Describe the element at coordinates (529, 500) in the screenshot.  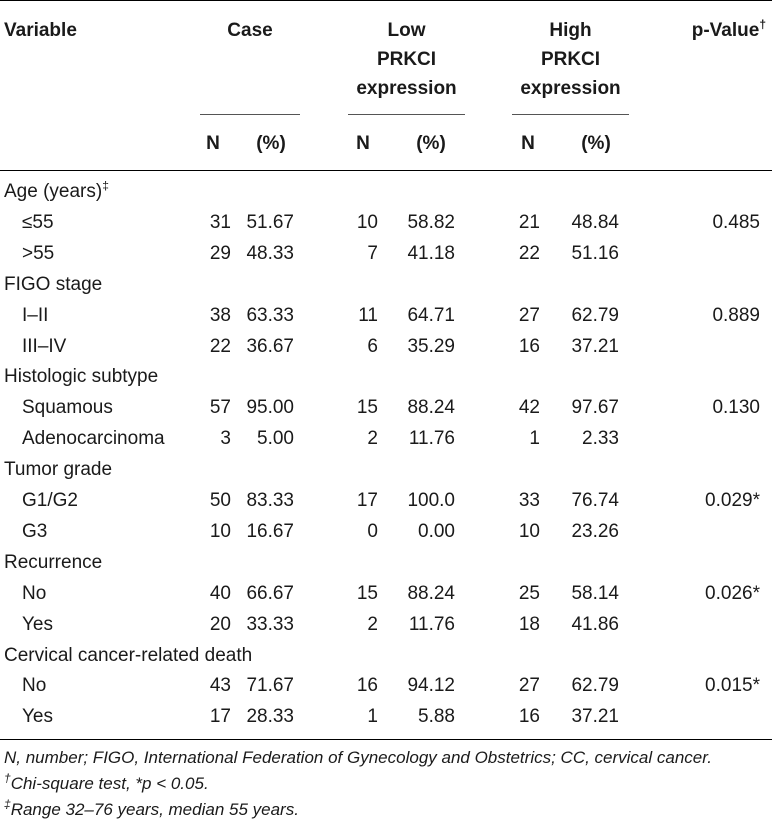
I see `high-n-cell: 33` at that location.